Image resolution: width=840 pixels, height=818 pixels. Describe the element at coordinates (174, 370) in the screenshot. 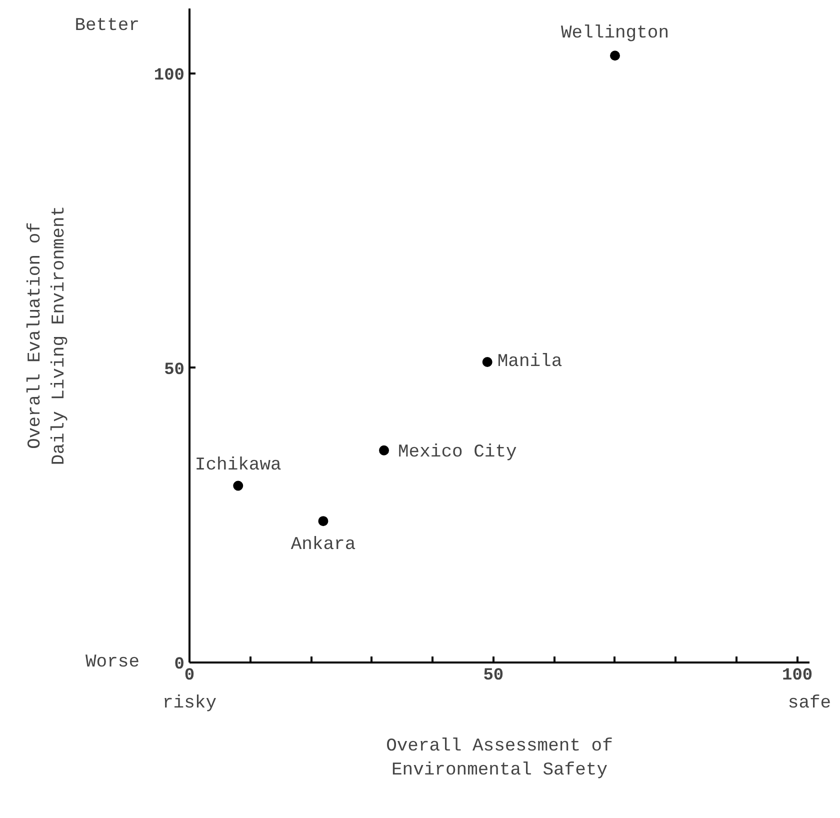

I see `y-tick-label: 50` at that location.